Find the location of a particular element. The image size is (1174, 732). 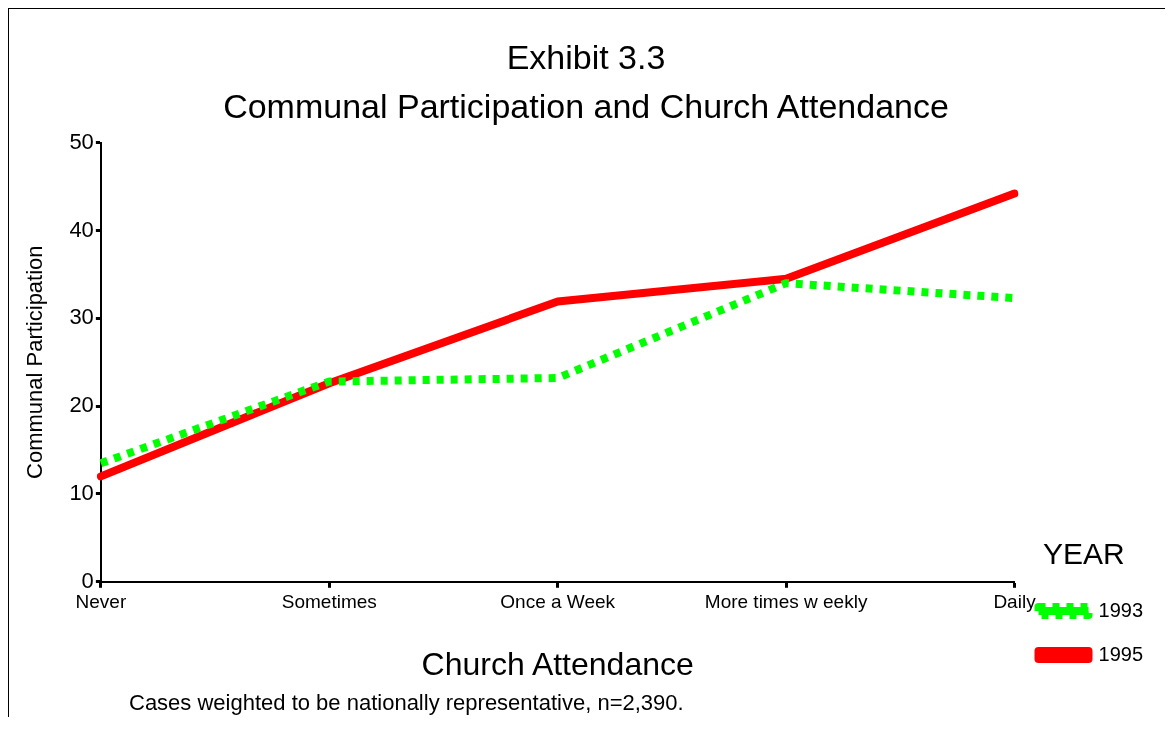

x-tick-label: Sometimes is located at coordinates (329, 602).